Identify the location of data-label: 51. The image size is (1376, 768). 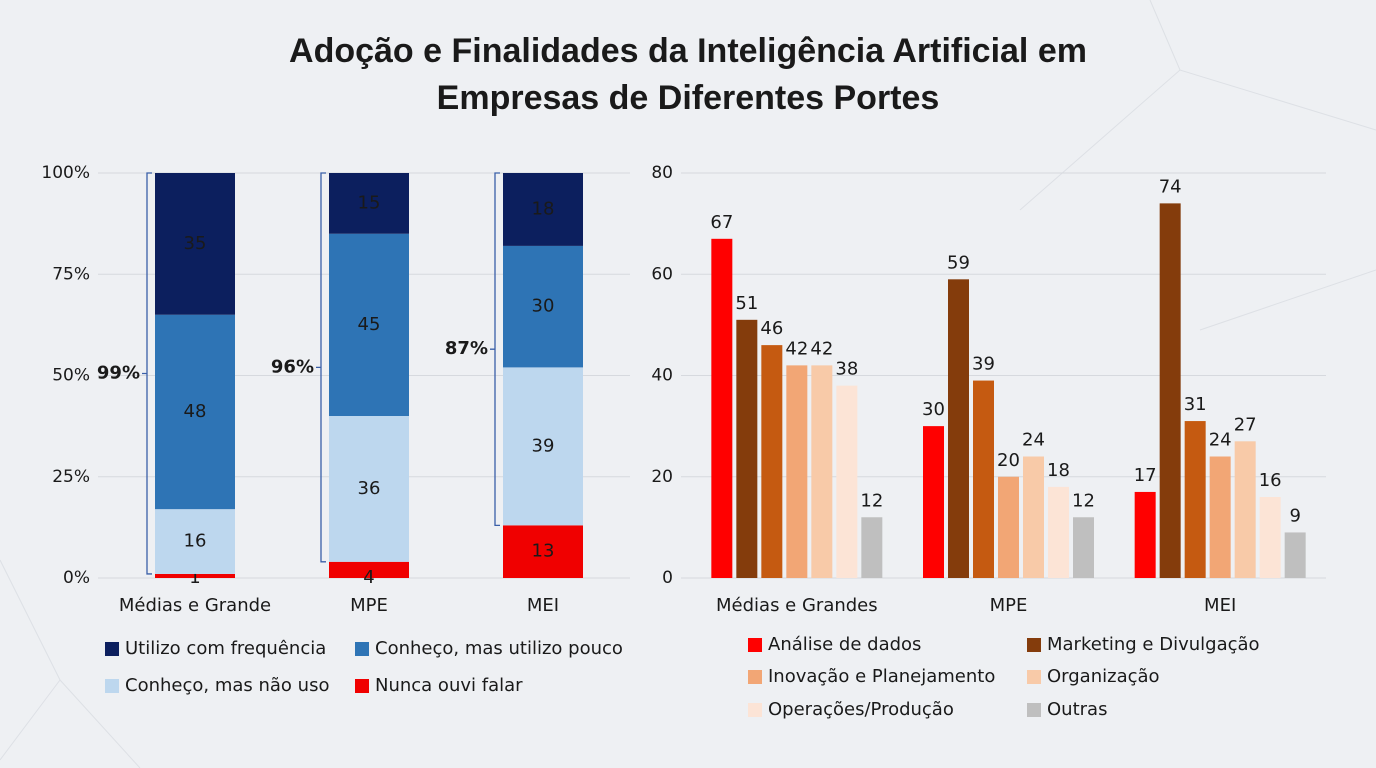
(746, 303).